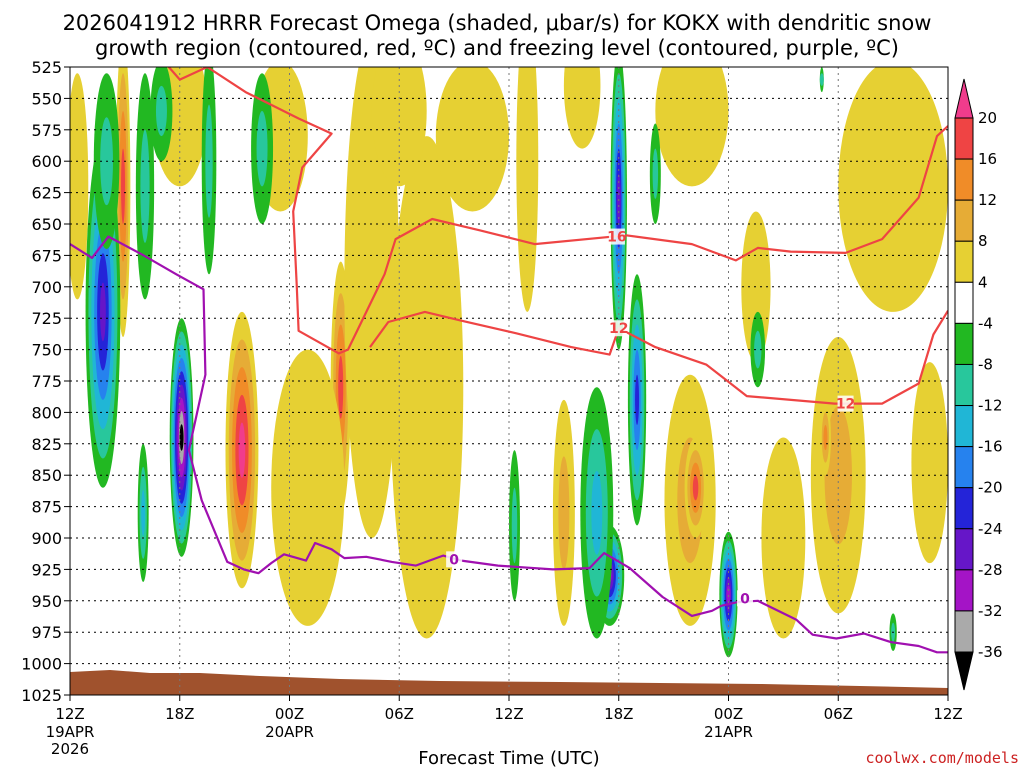  What do you see at coordinates (41, 664) in the screenshot?
I see `y-tick-label-1000: 1000` at bounding box center [41, 664].